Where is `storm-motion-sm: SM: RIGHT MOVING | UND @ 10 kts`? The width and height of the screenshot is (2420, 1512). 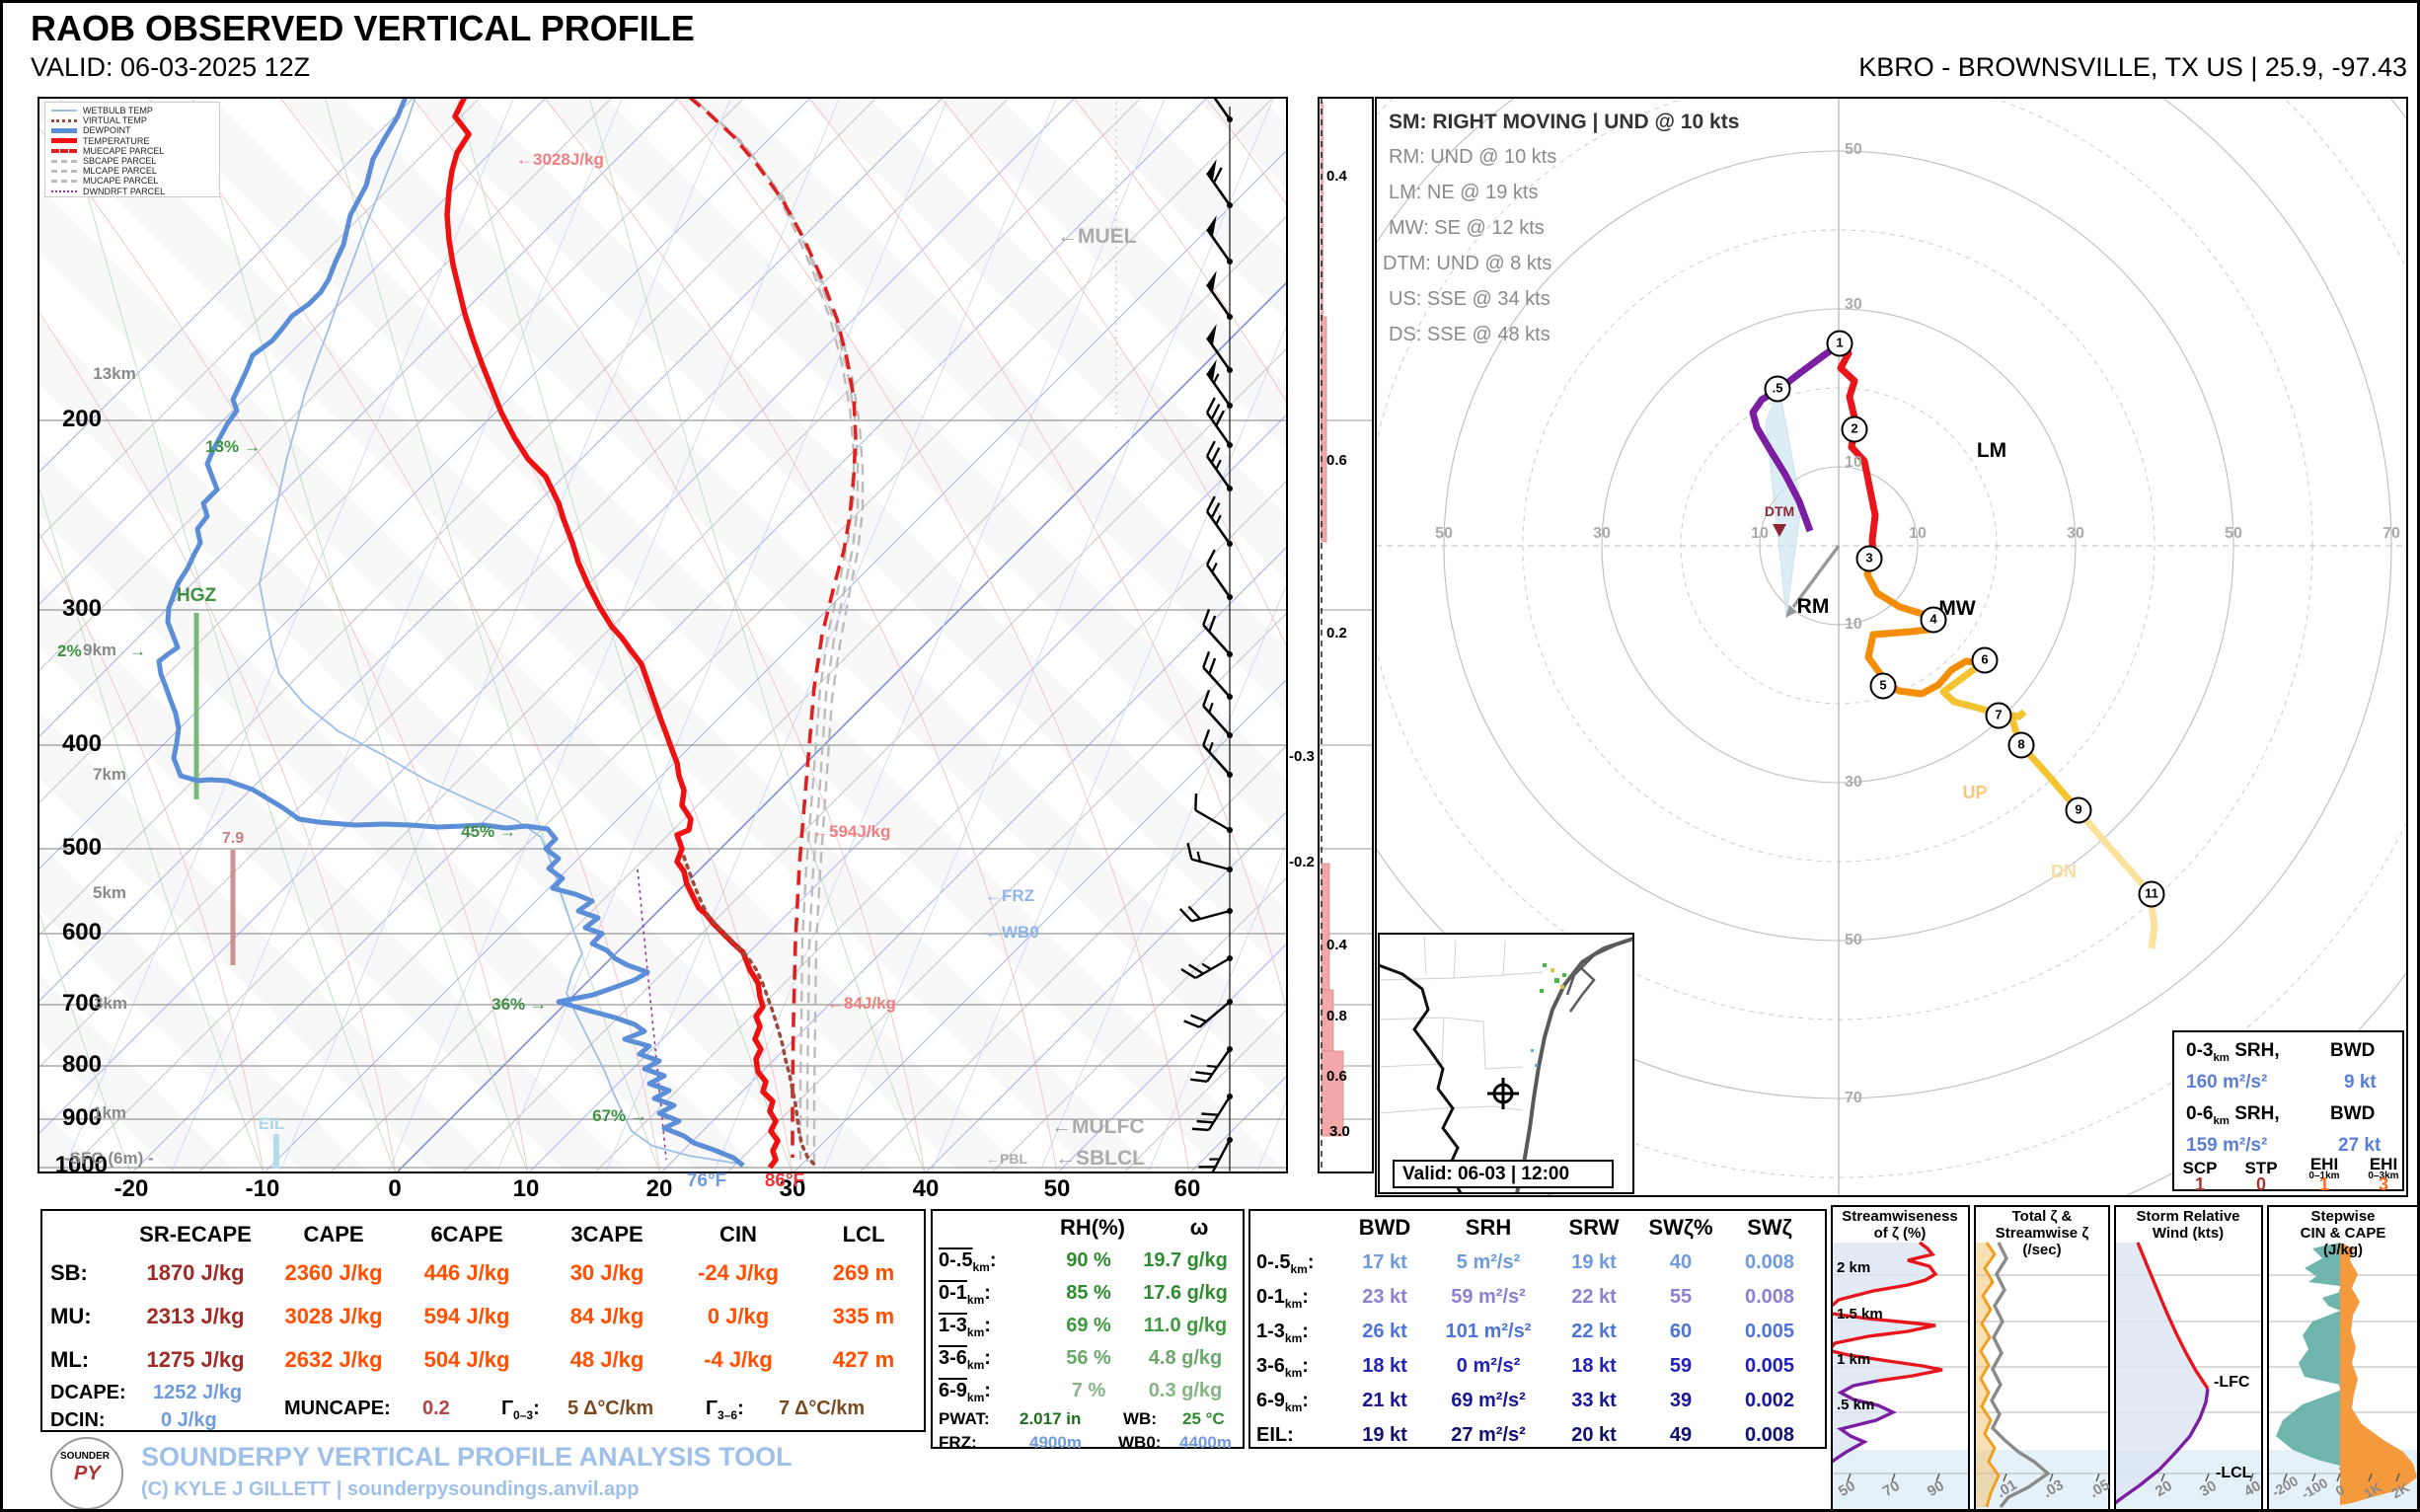 storm-motion-sm: SM: RIGHT MOVING | UND @ 10 kts is located at coordinates (1564, 122).